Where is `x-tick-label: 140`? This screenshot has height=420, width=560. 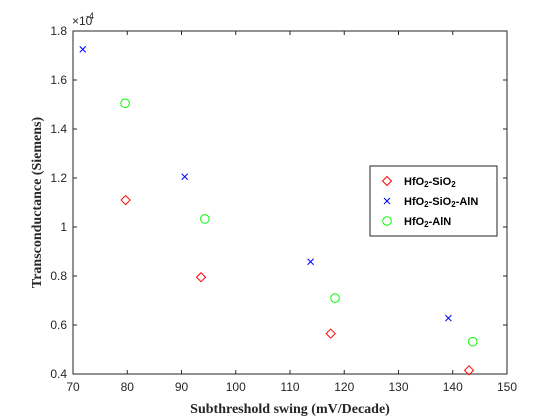
x-tick-label: 140 is located at coordinates (453, 387).